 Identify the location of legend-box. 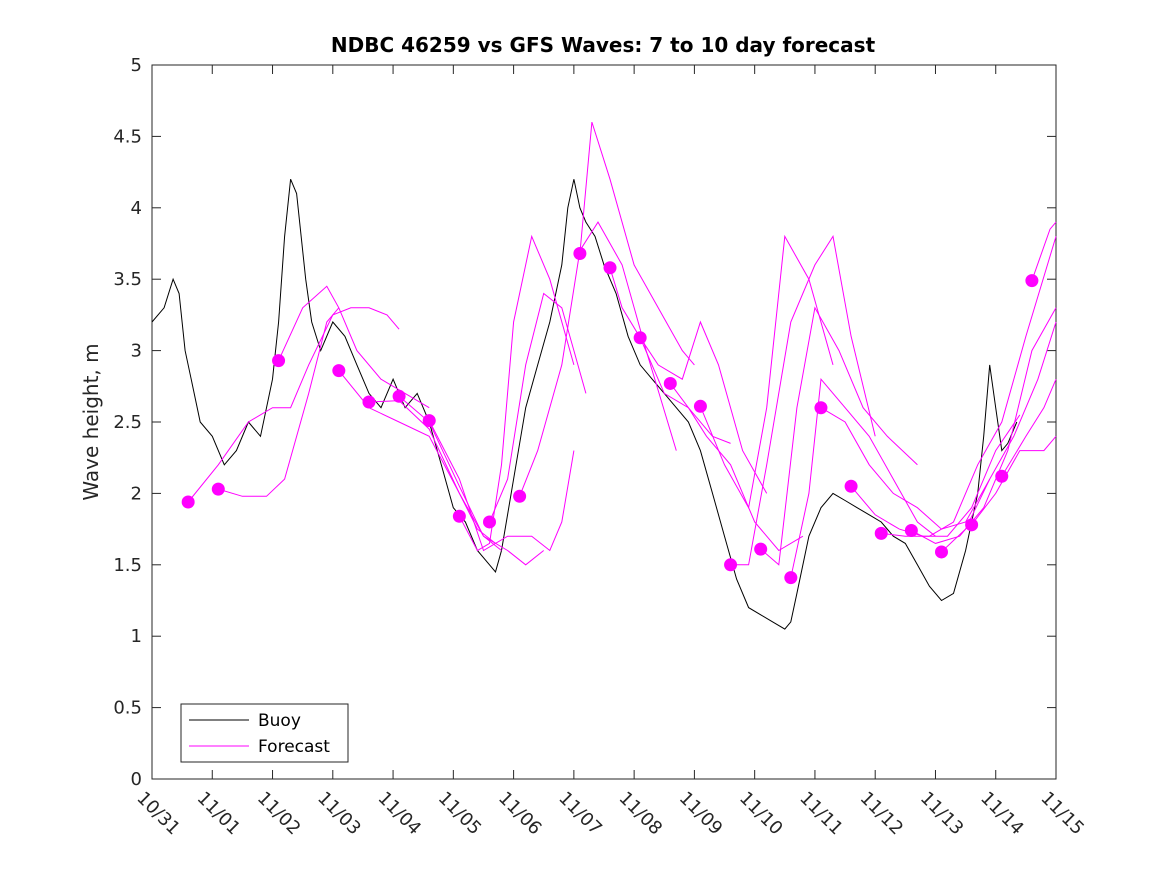
(264, 733).